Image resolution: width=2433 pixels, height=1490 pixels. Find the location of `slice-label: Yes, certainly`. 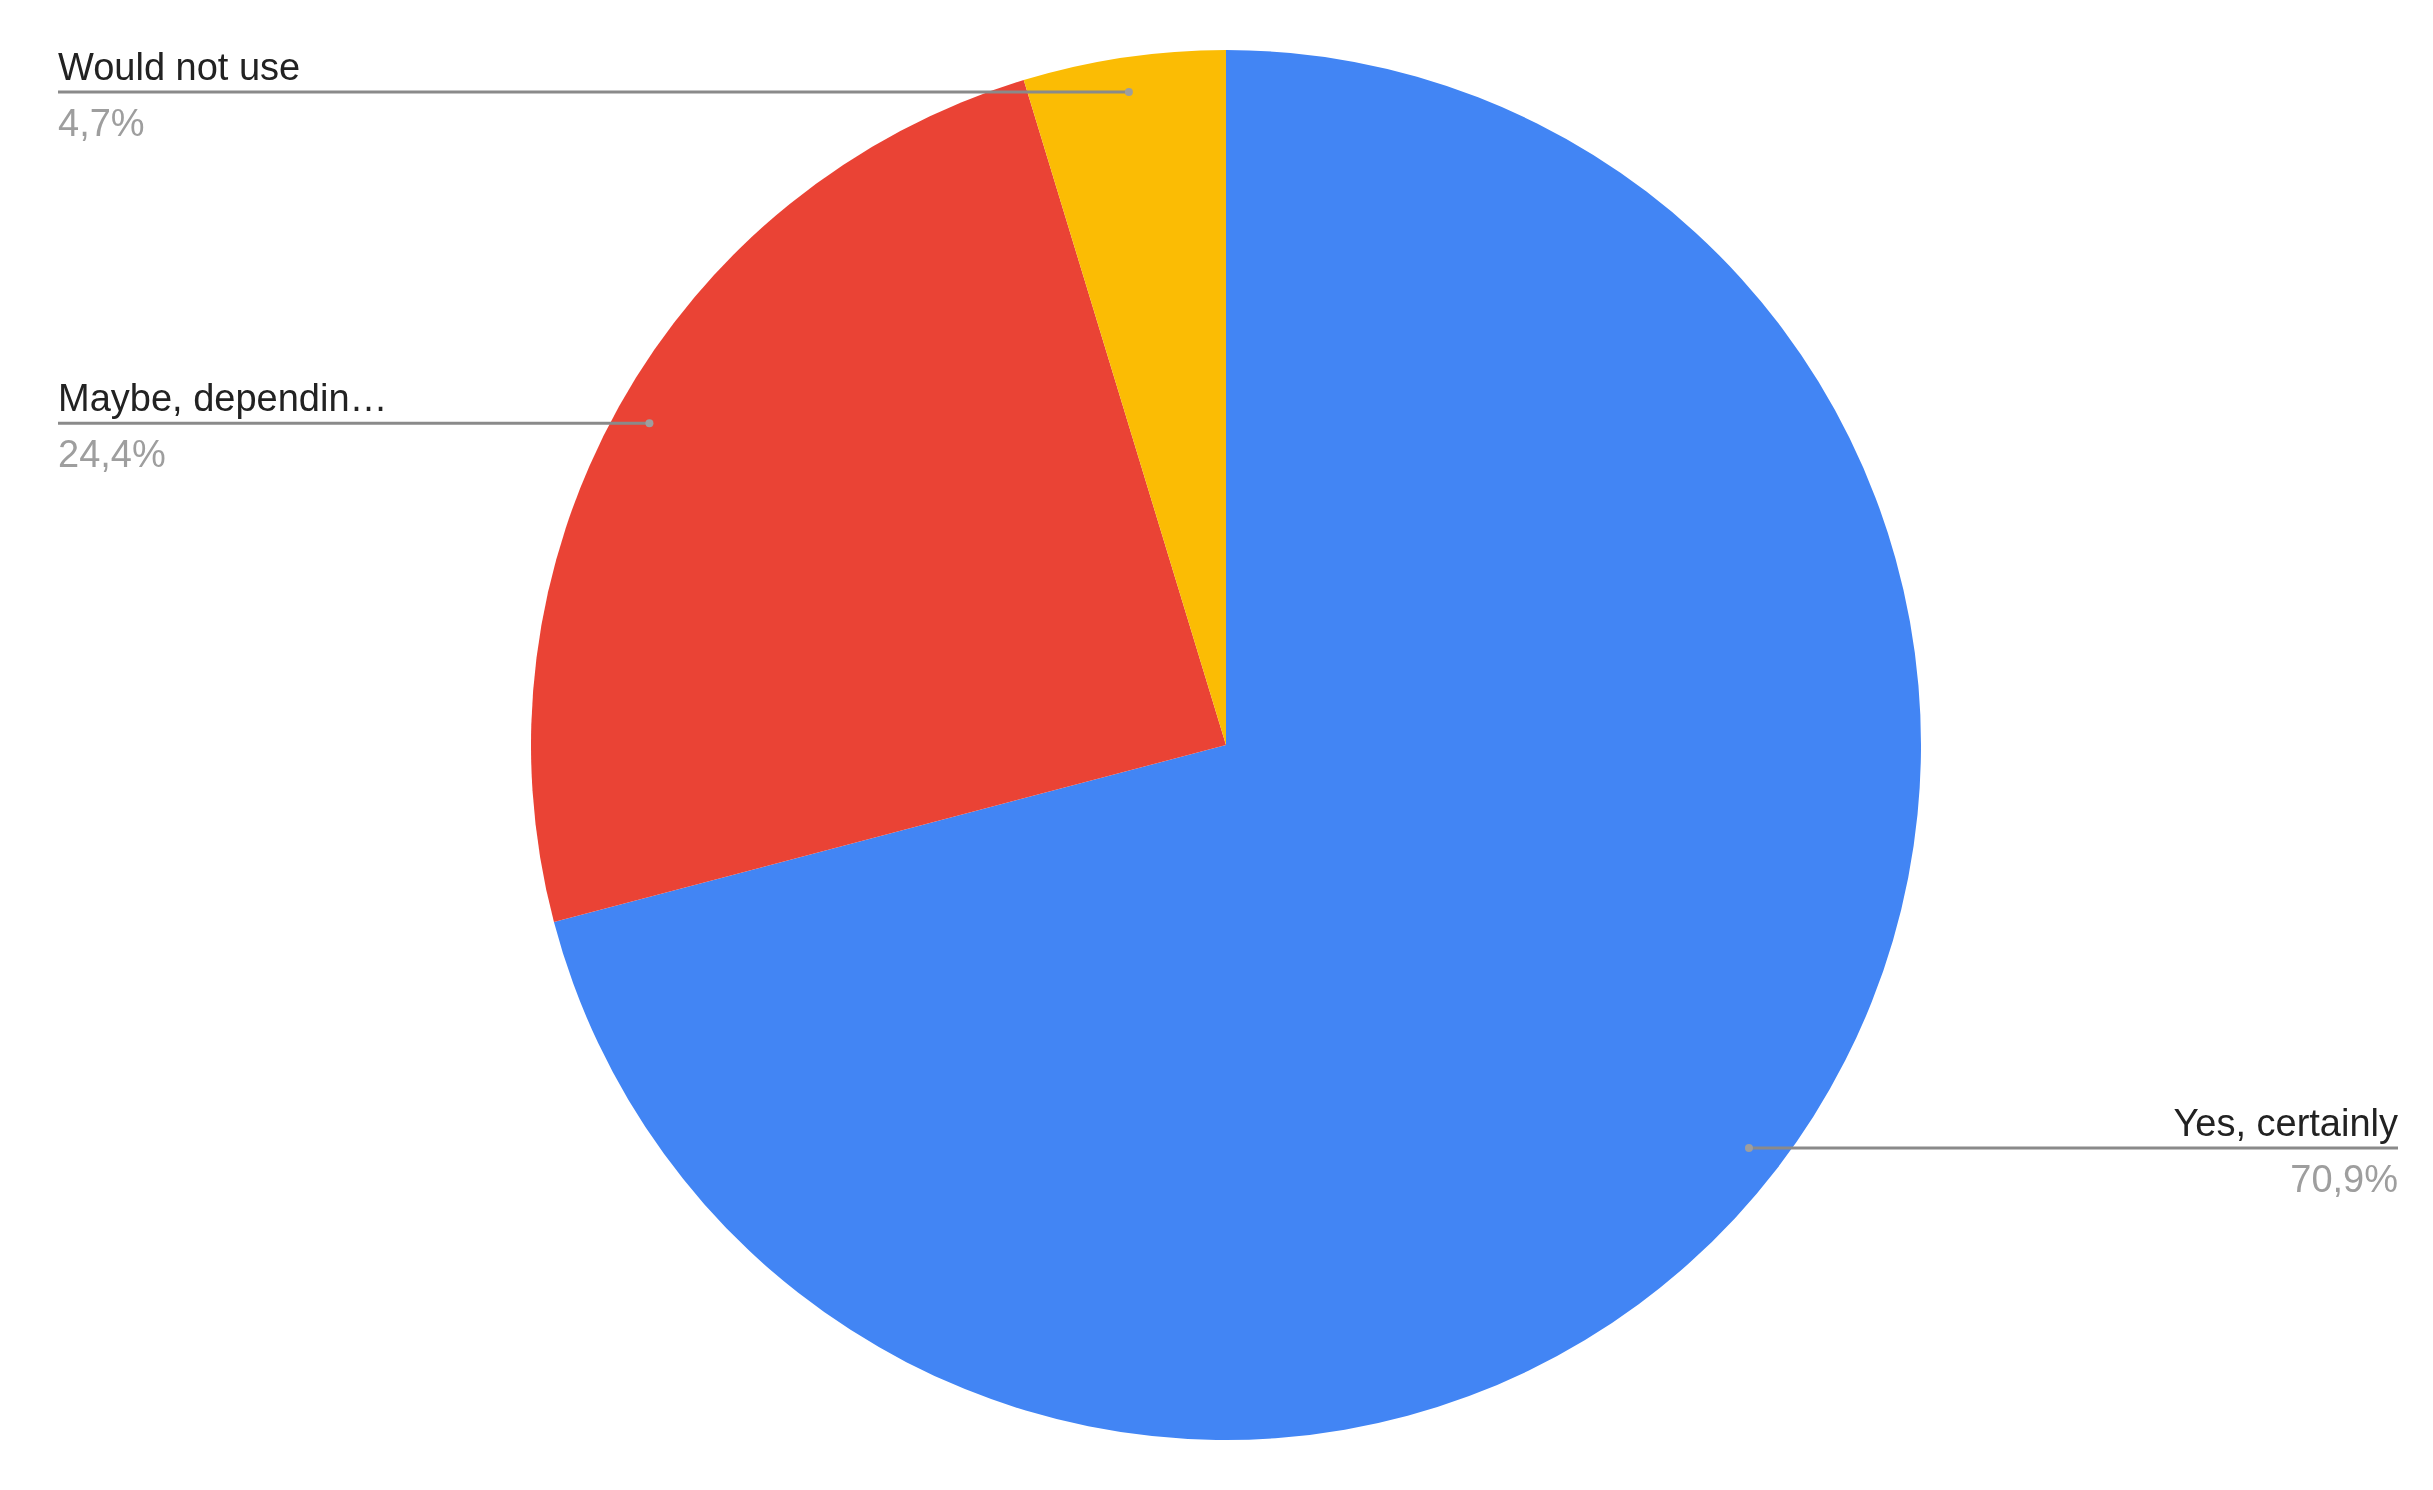

slice-label: Yes, certainly is located at coordinates (2285, 1123).